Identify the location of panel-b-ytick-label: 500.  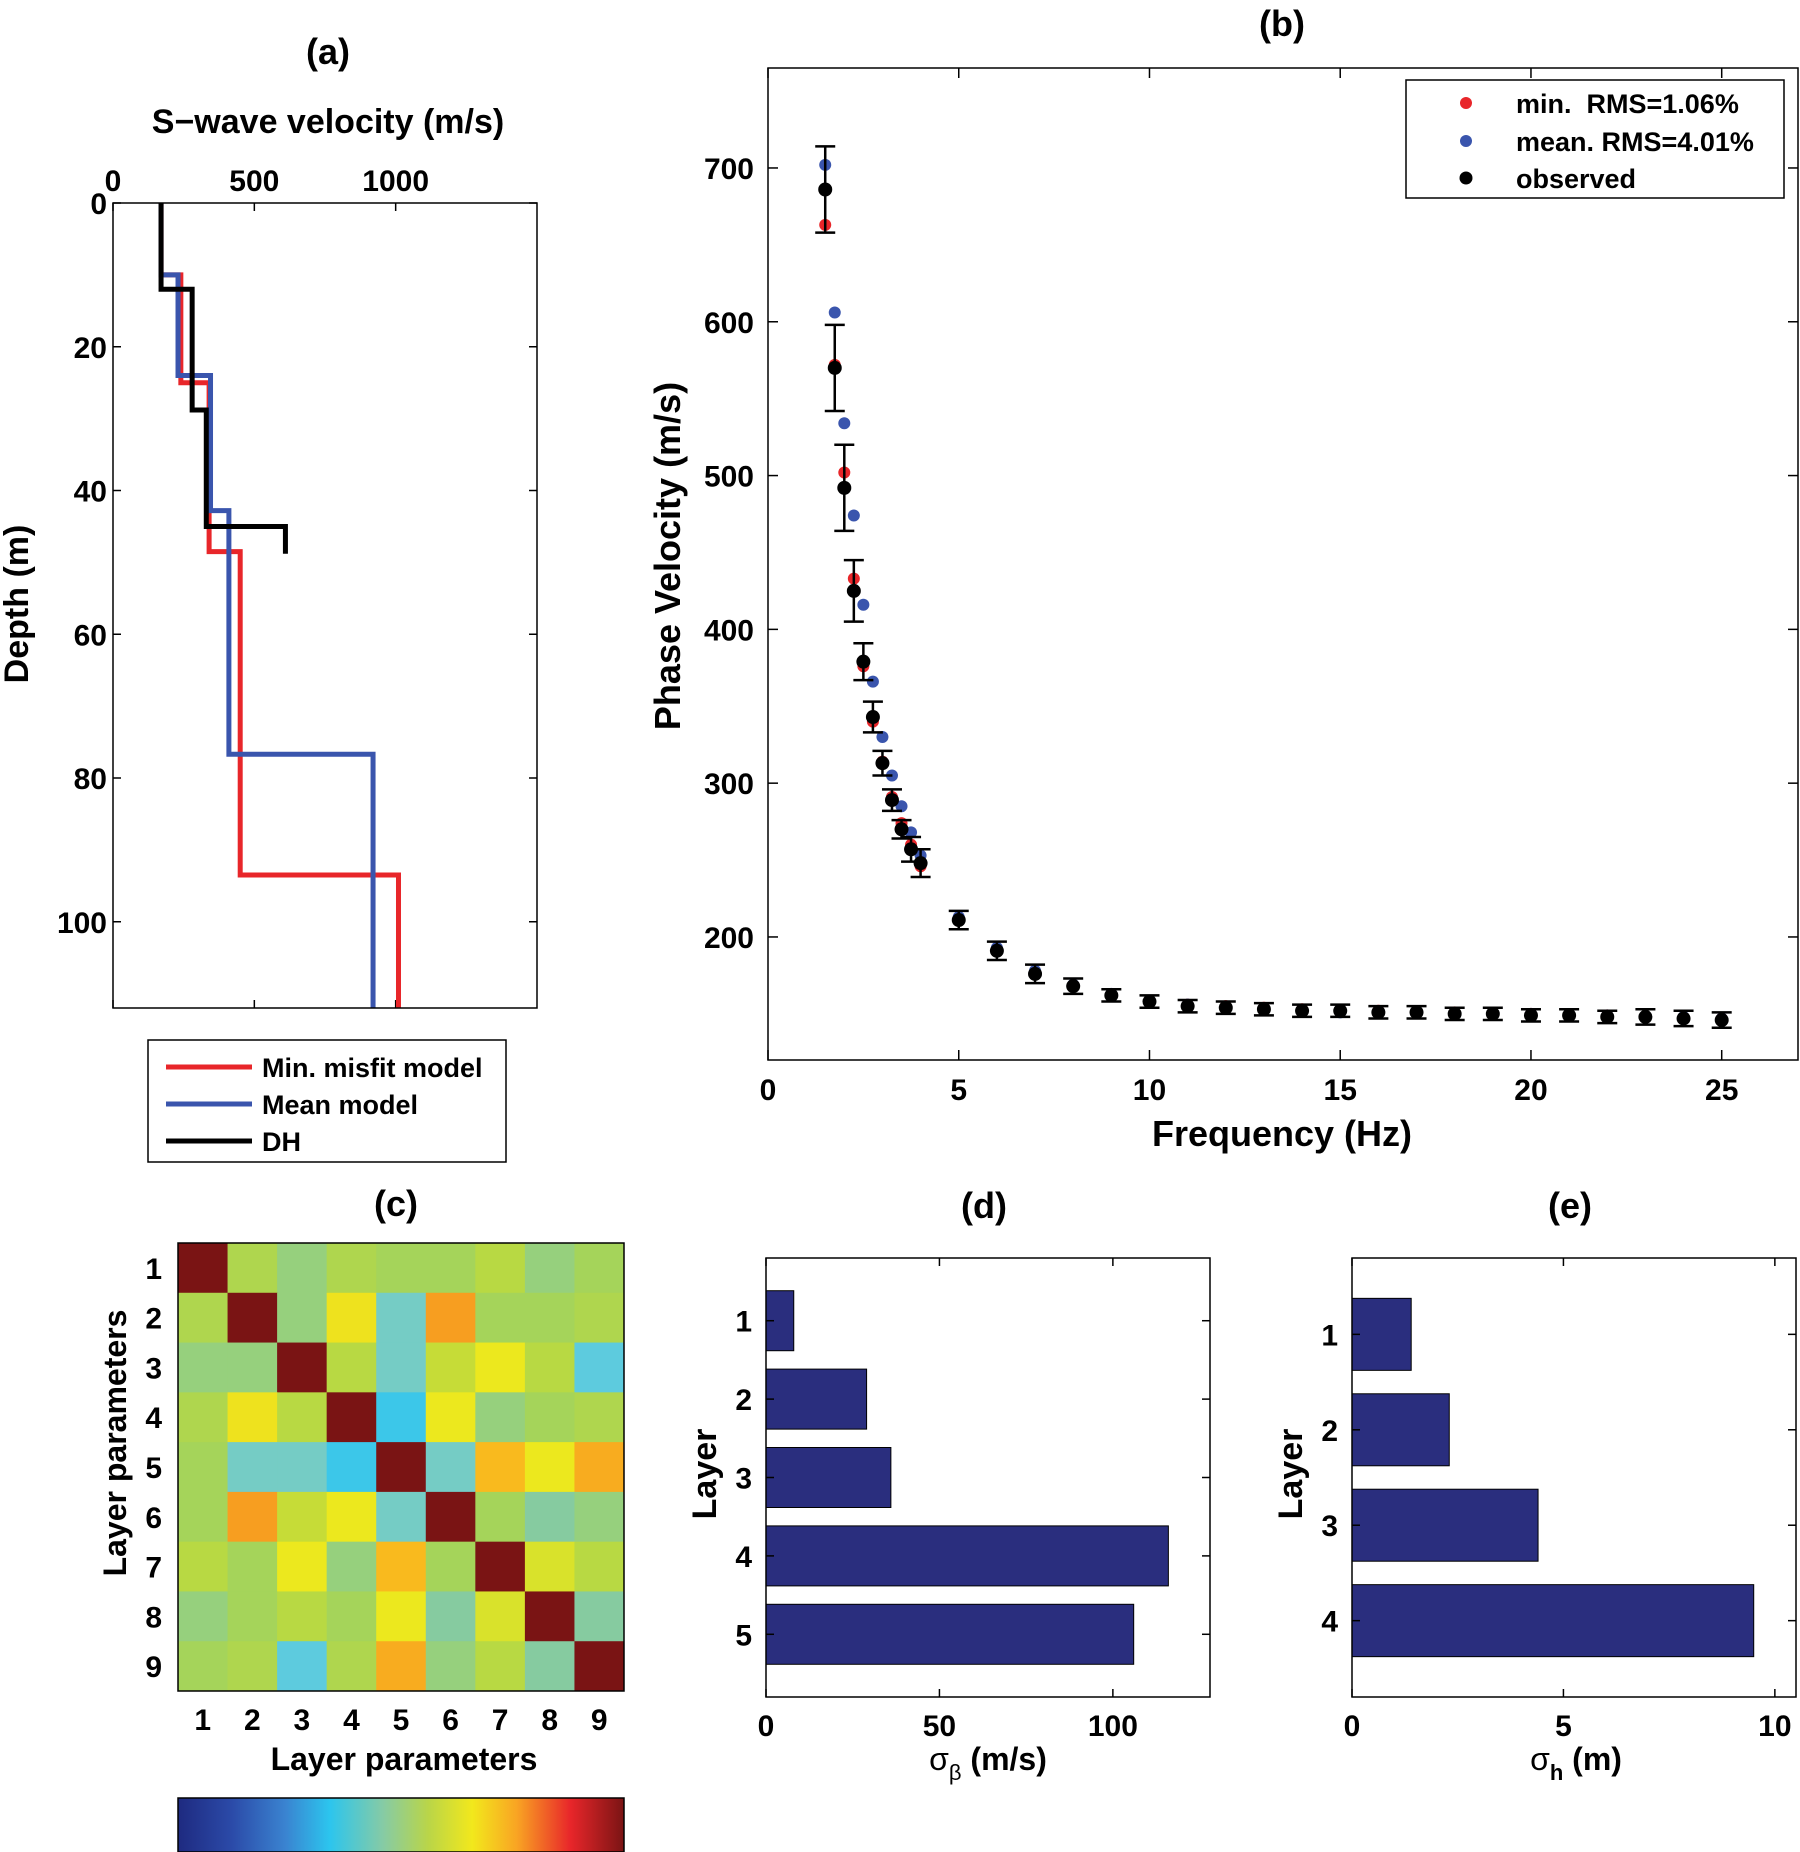
(729, 477).